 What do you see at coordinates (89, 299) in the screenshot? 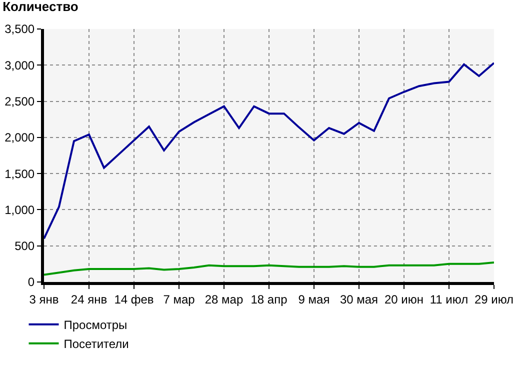
I see `x-tick-label: 24 янв` at bounding box center [89, 299].